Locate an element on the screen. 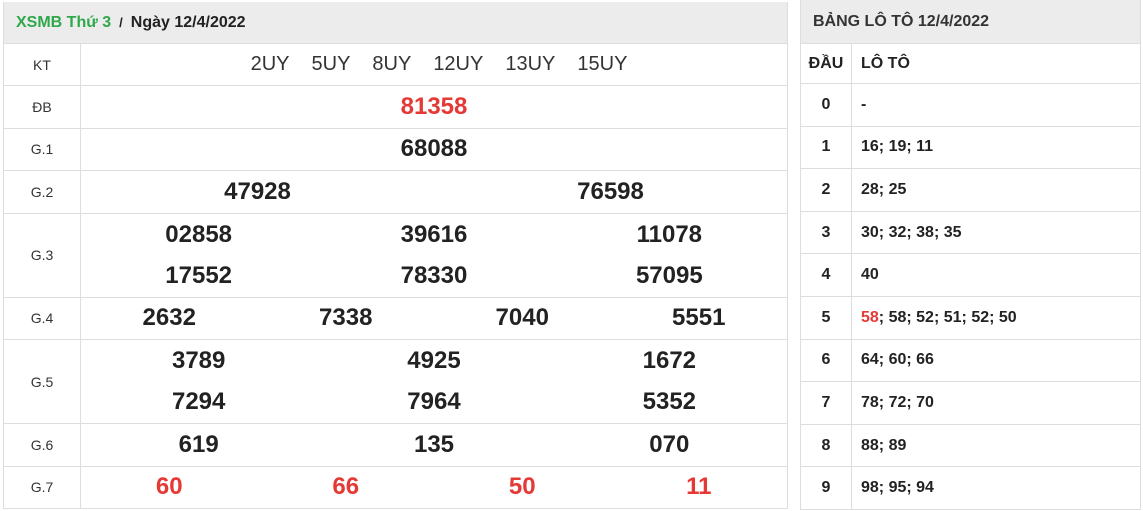 The image size is (1143, 511). loto-value: 11 is located at coordinates (925, 147).